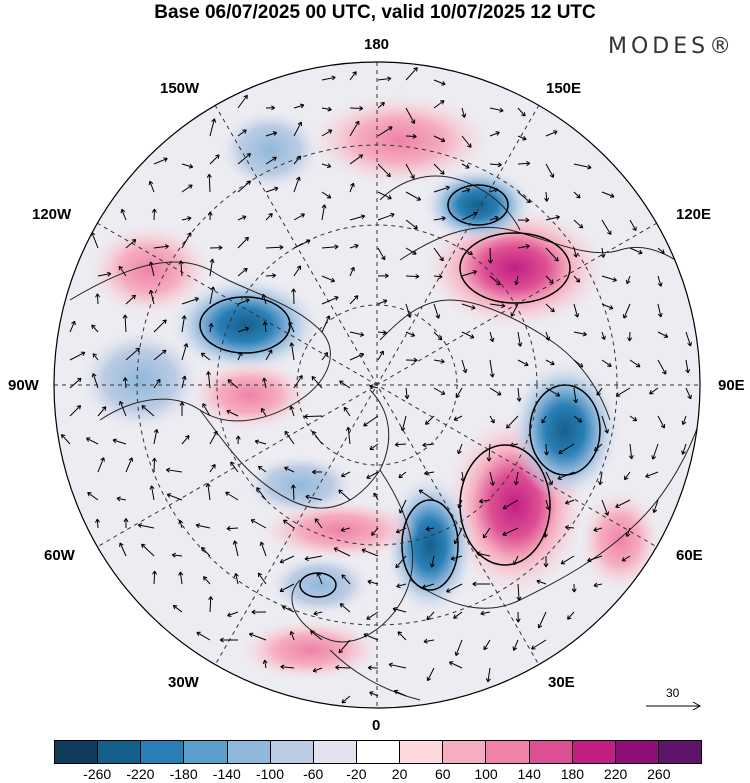  What do you see at coordinates (565, 430) in the screenshot?
I see `negative-anomaly-kara-sea` at bounding box center [565, 430].